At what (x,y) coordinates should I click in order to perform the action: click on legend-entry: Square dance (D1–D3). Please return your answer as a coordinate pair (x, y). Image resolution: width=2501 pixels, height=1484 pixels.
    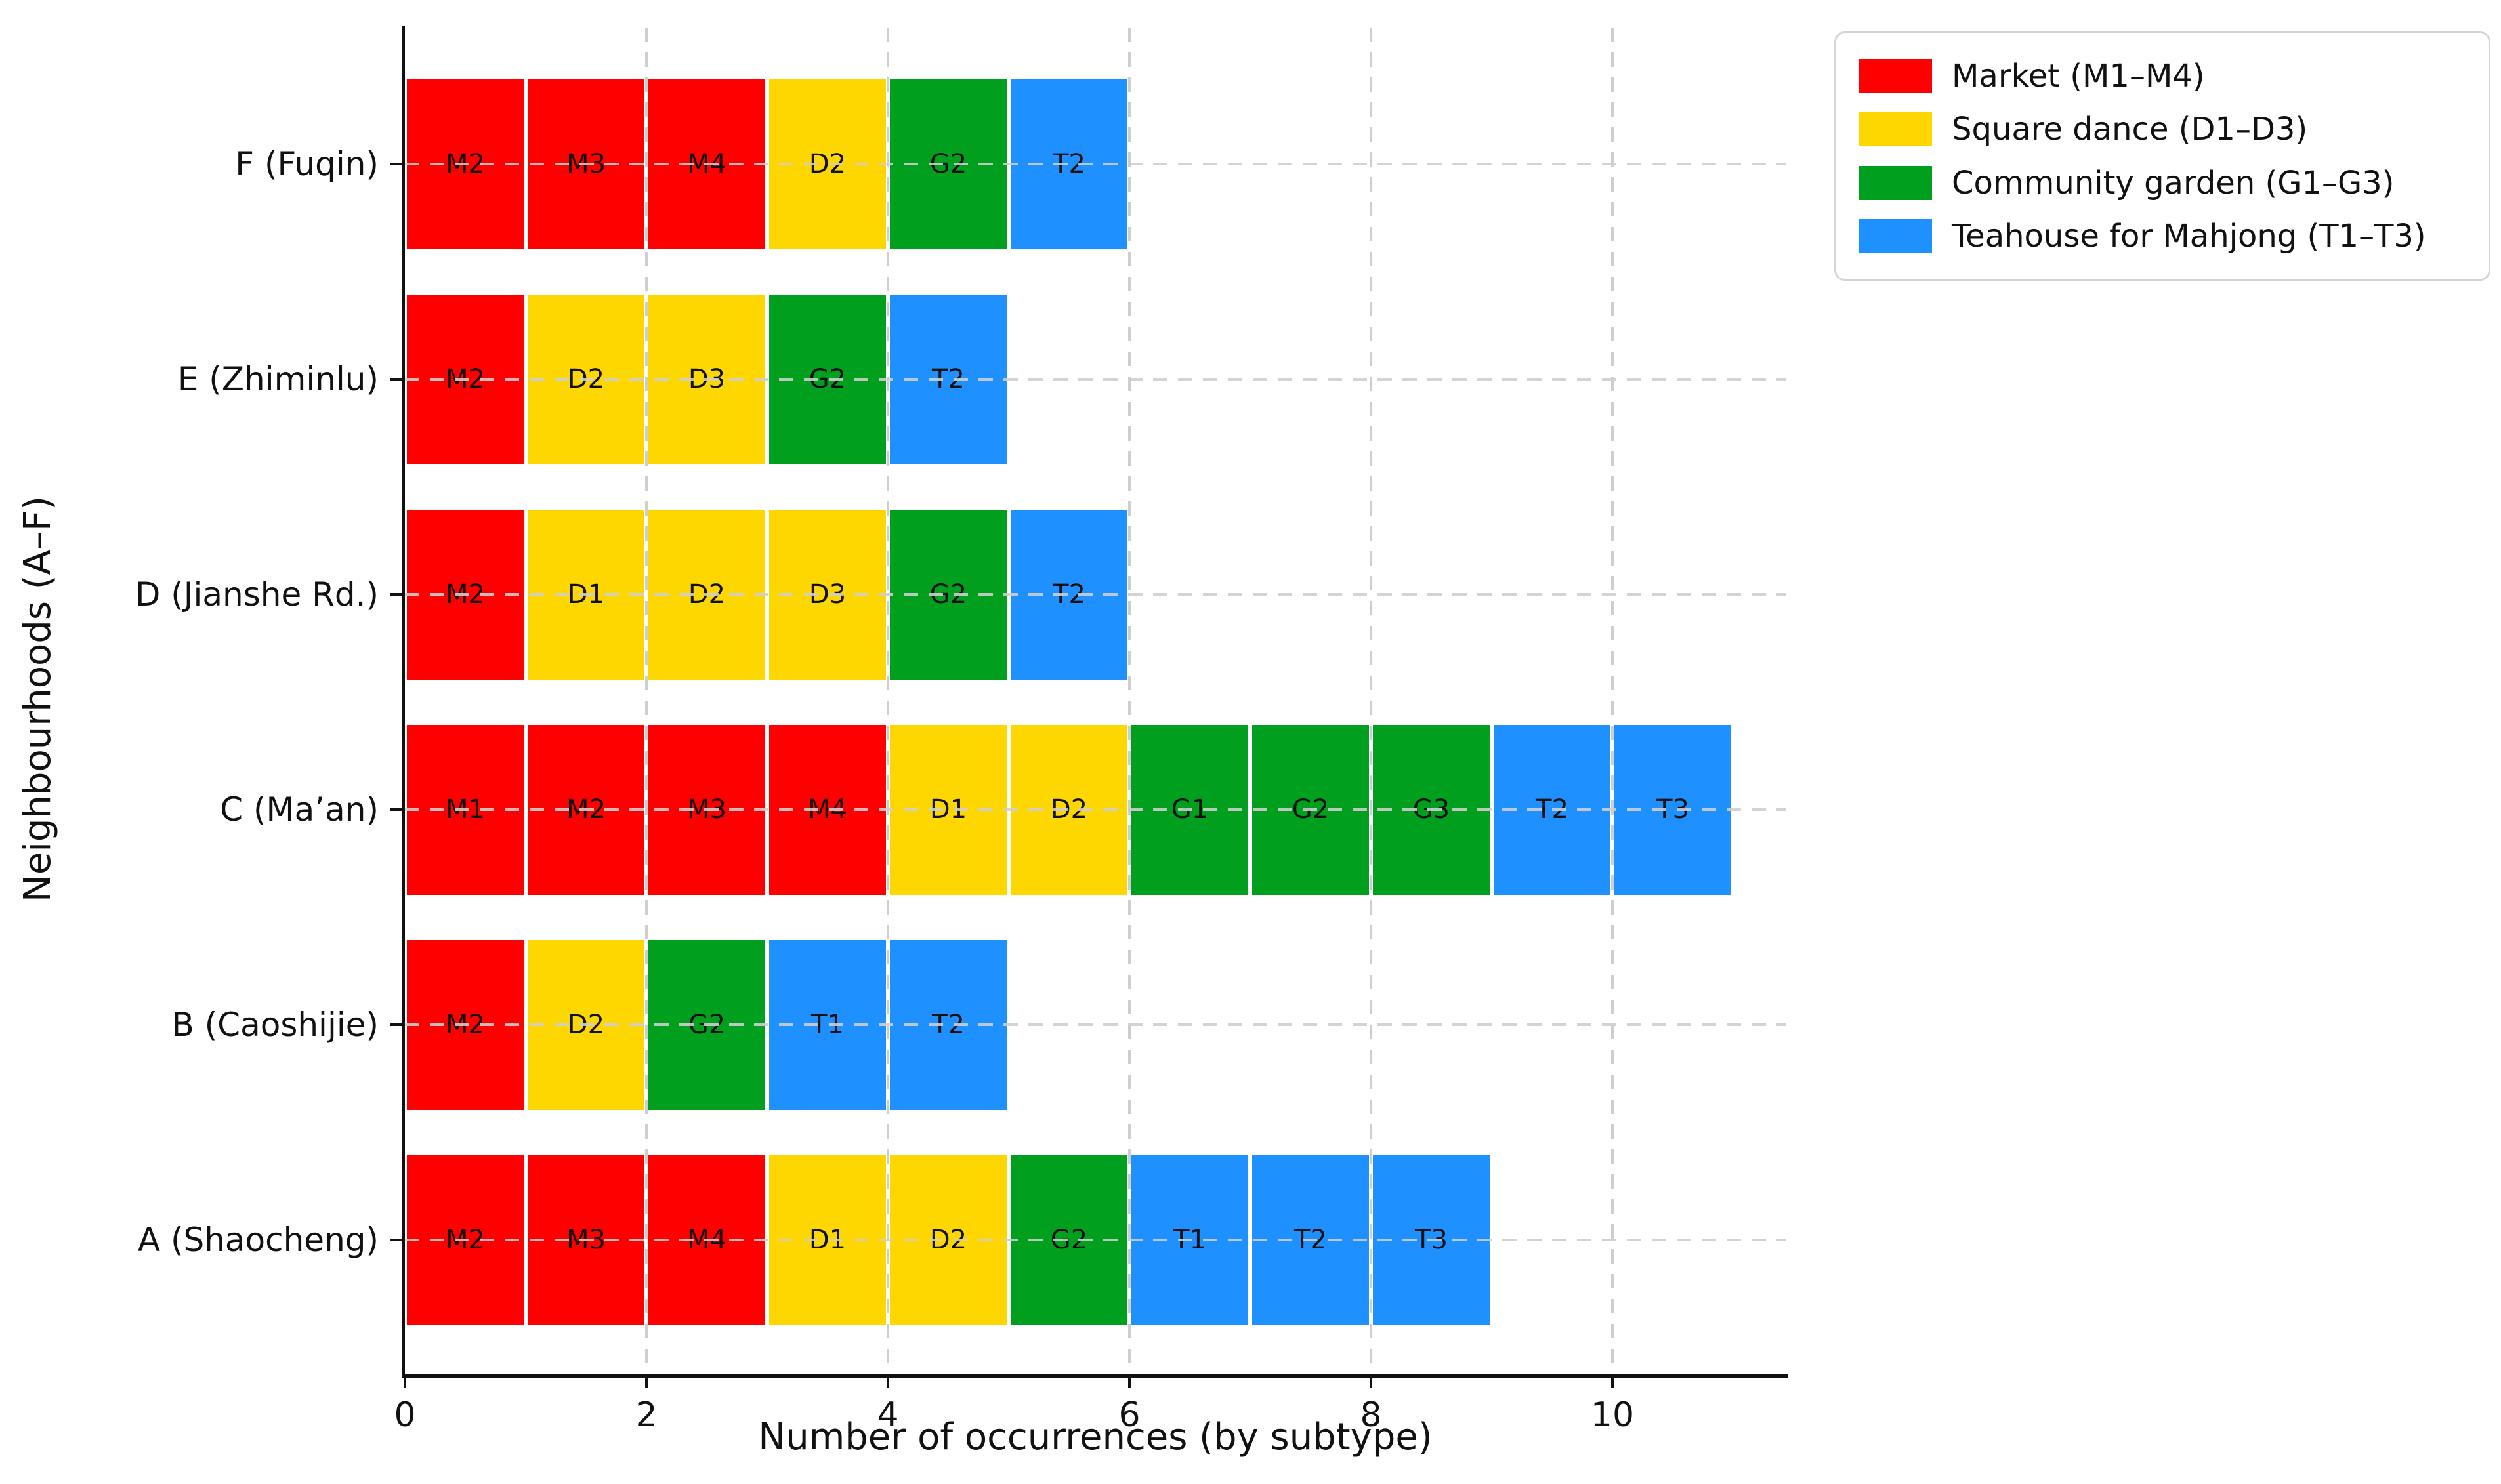
    Looking at the image, I should click on (2162, 129).